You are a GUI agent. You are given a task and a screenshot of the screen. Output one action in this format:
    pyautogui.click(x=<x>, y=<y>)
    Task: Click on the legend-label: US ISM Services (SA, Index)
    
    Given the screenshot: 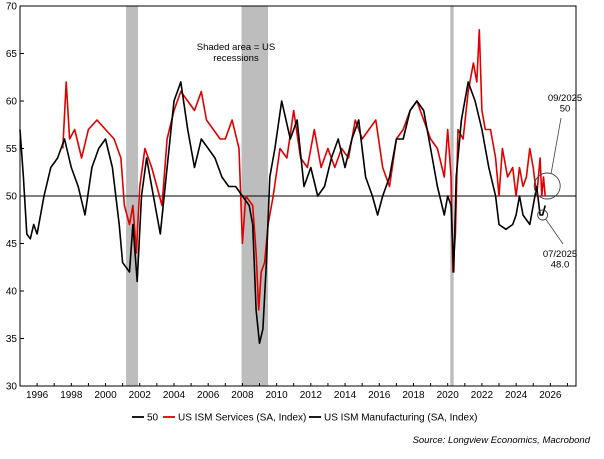 What is the action you would take?
    pyautogui.click(x=242, y=418)
    